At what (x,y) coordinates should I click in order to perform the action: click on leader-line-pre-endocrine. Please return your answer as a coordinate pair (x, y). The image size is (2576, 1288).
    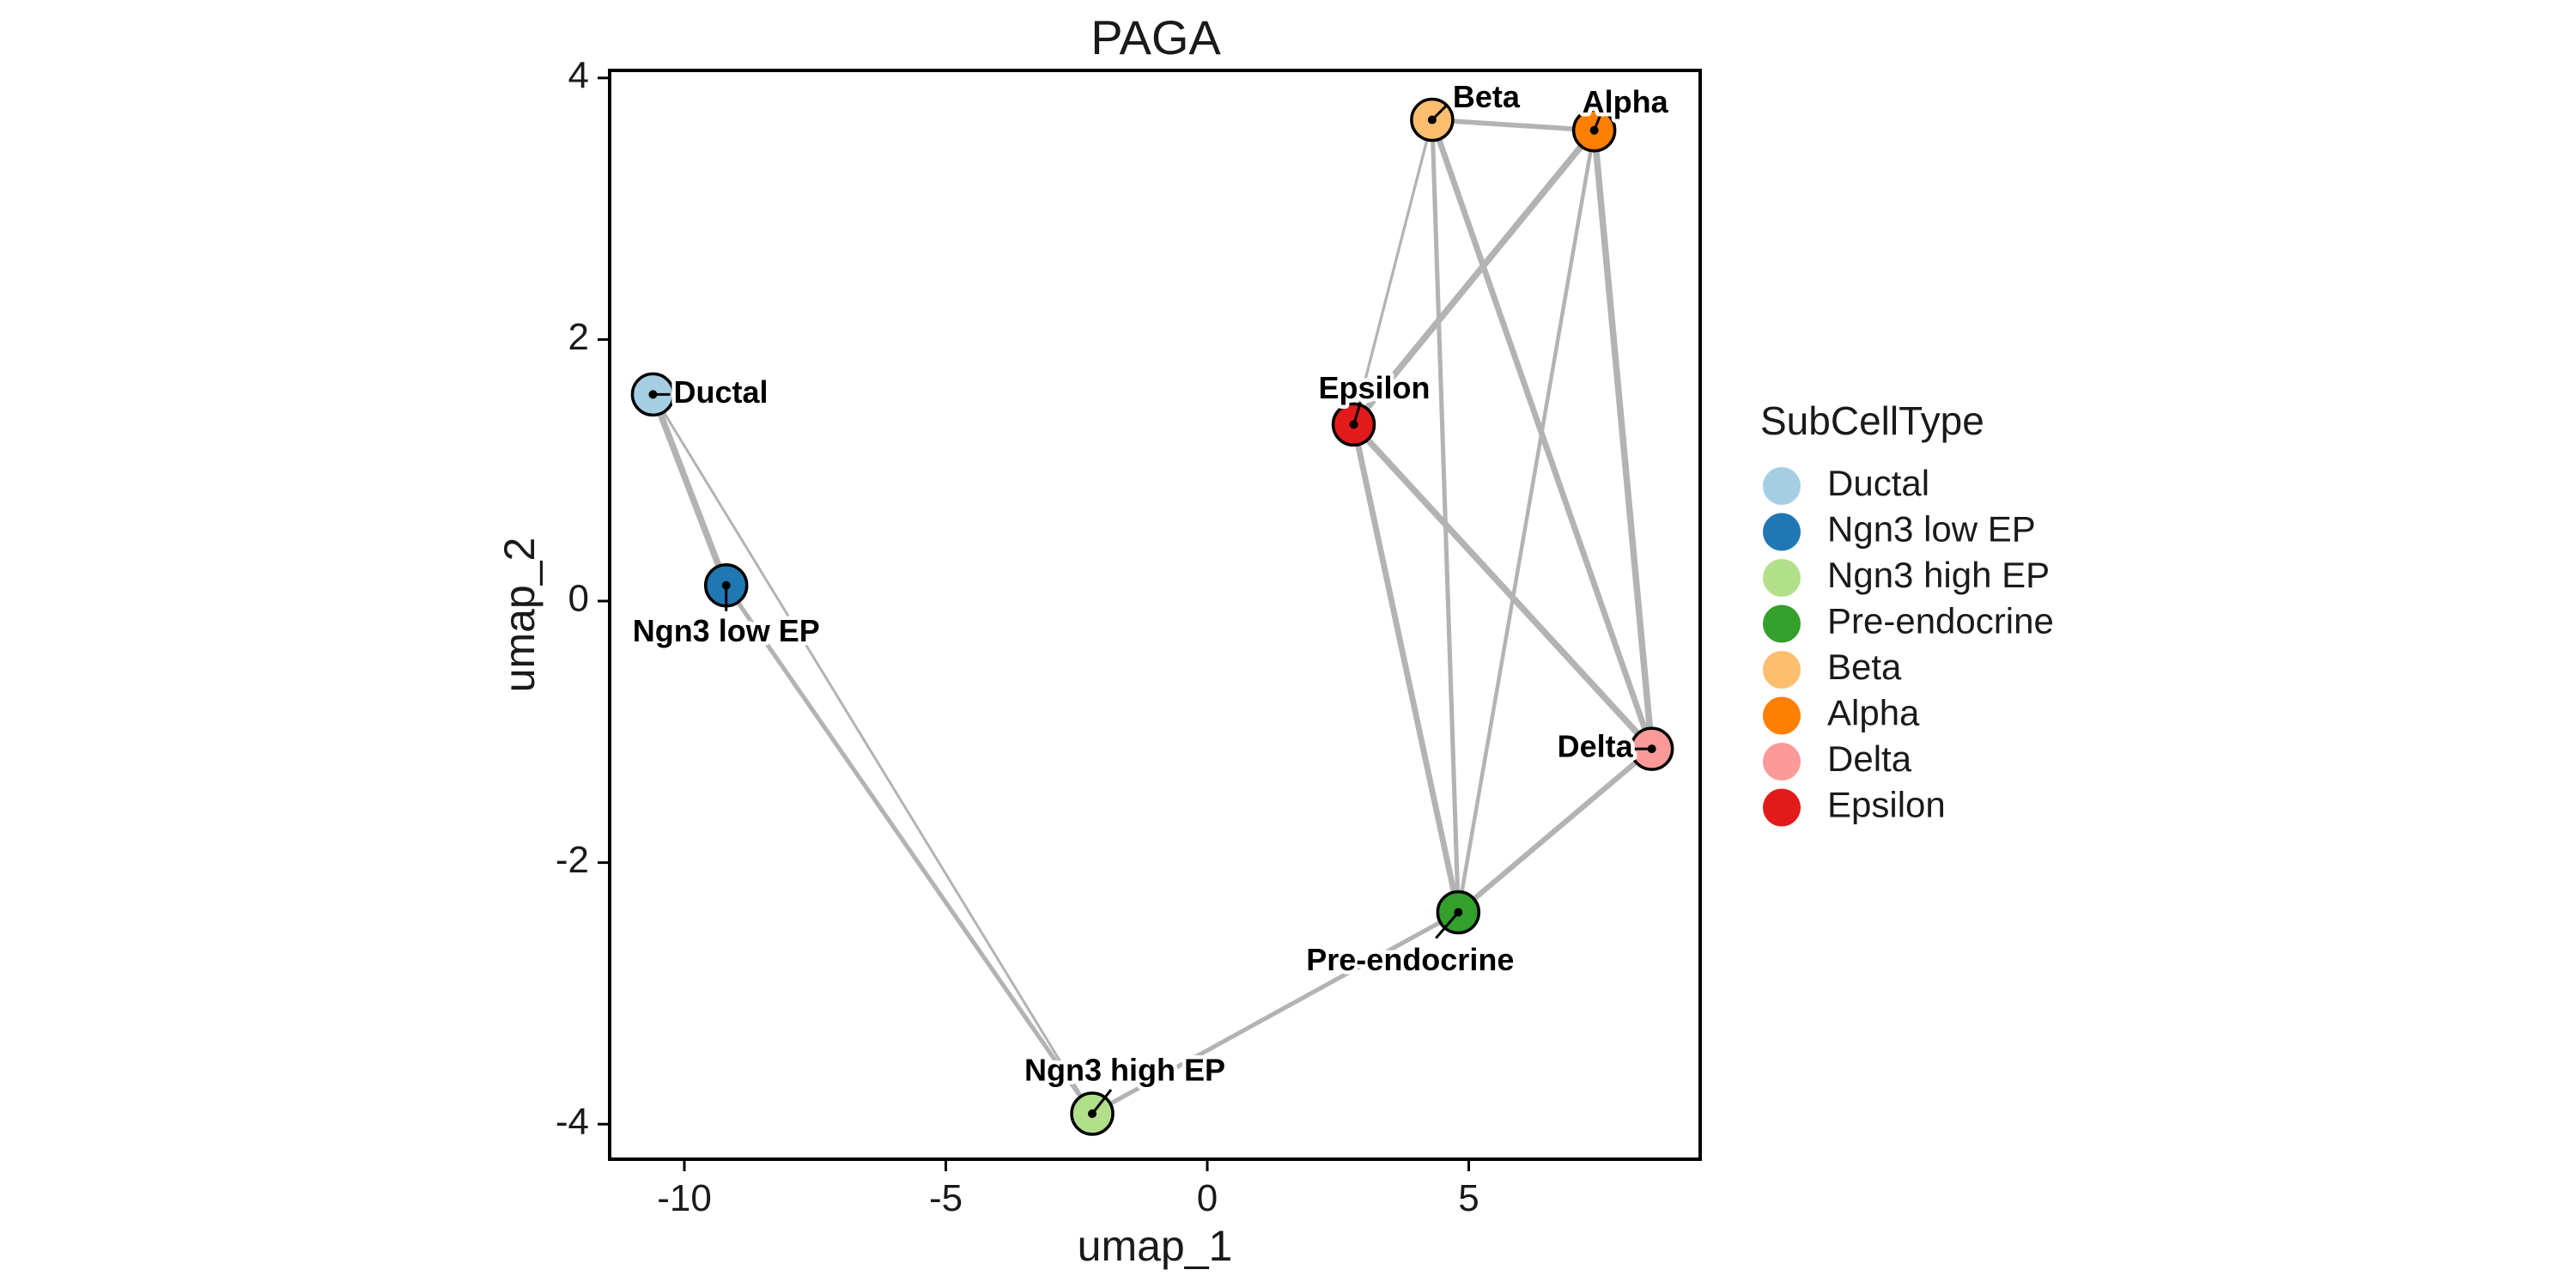
    Looking at the image, I should click on (1448, 925).